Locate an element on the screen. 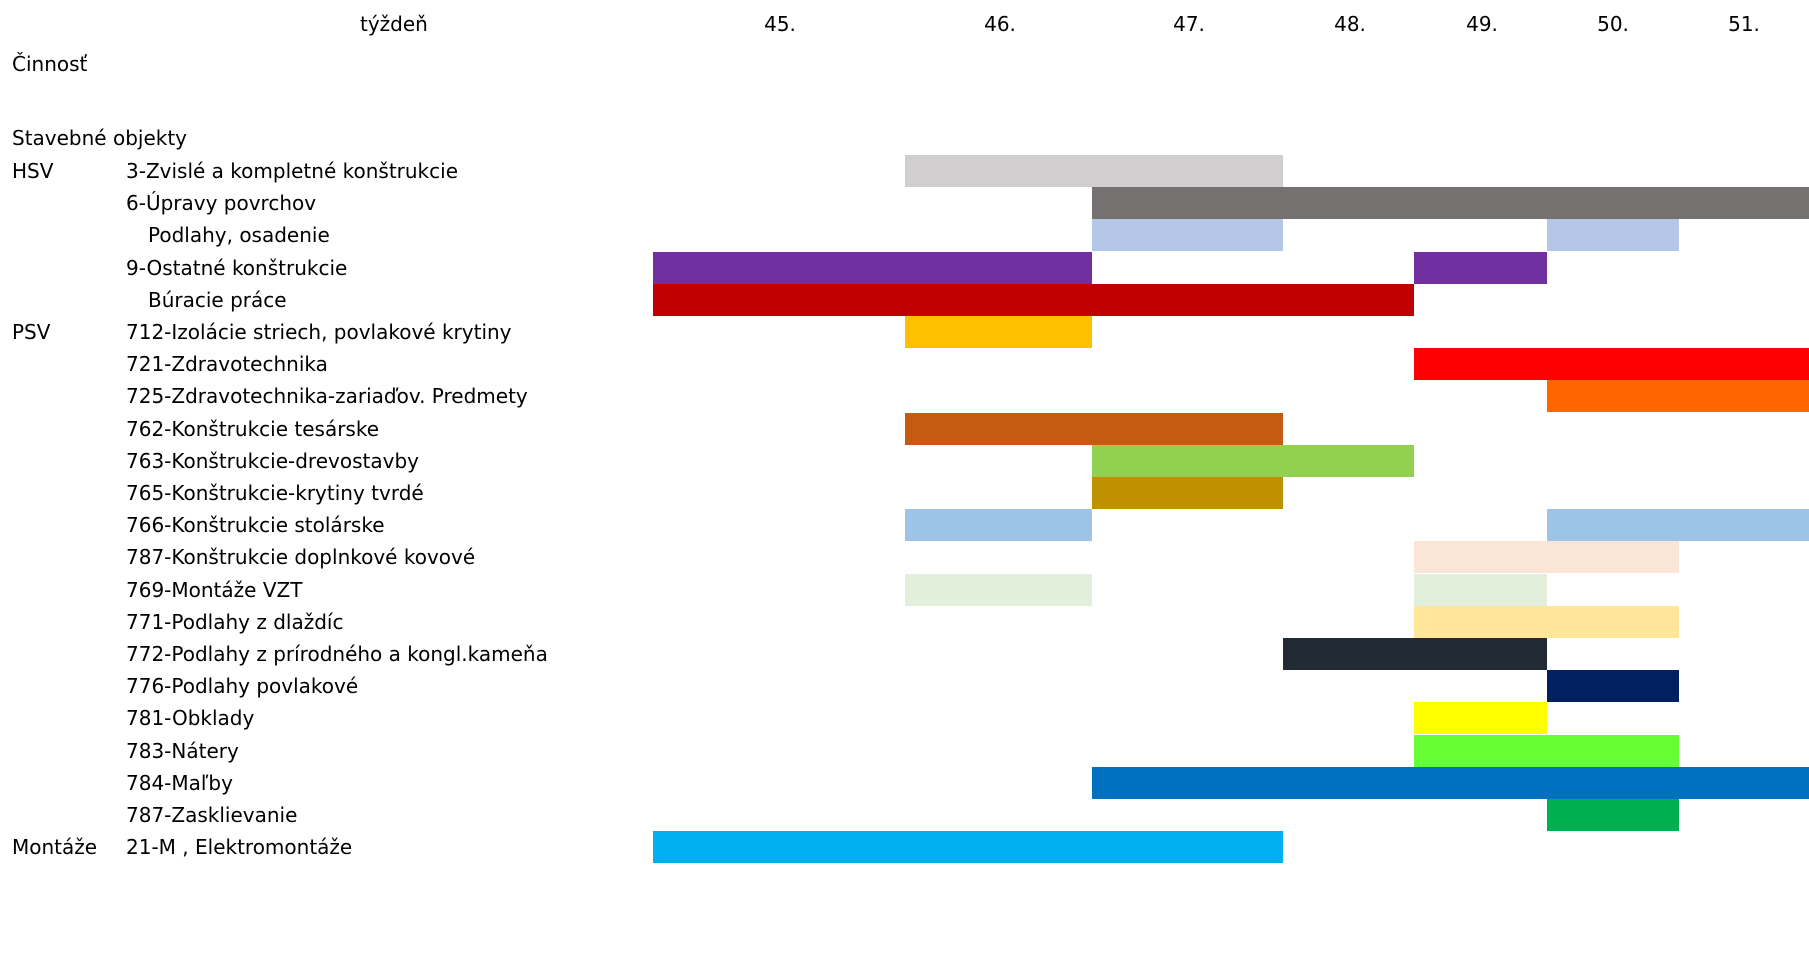  row-activity-label: 771-Podlahy z dlaždíc is located at coordinates (235, 621).